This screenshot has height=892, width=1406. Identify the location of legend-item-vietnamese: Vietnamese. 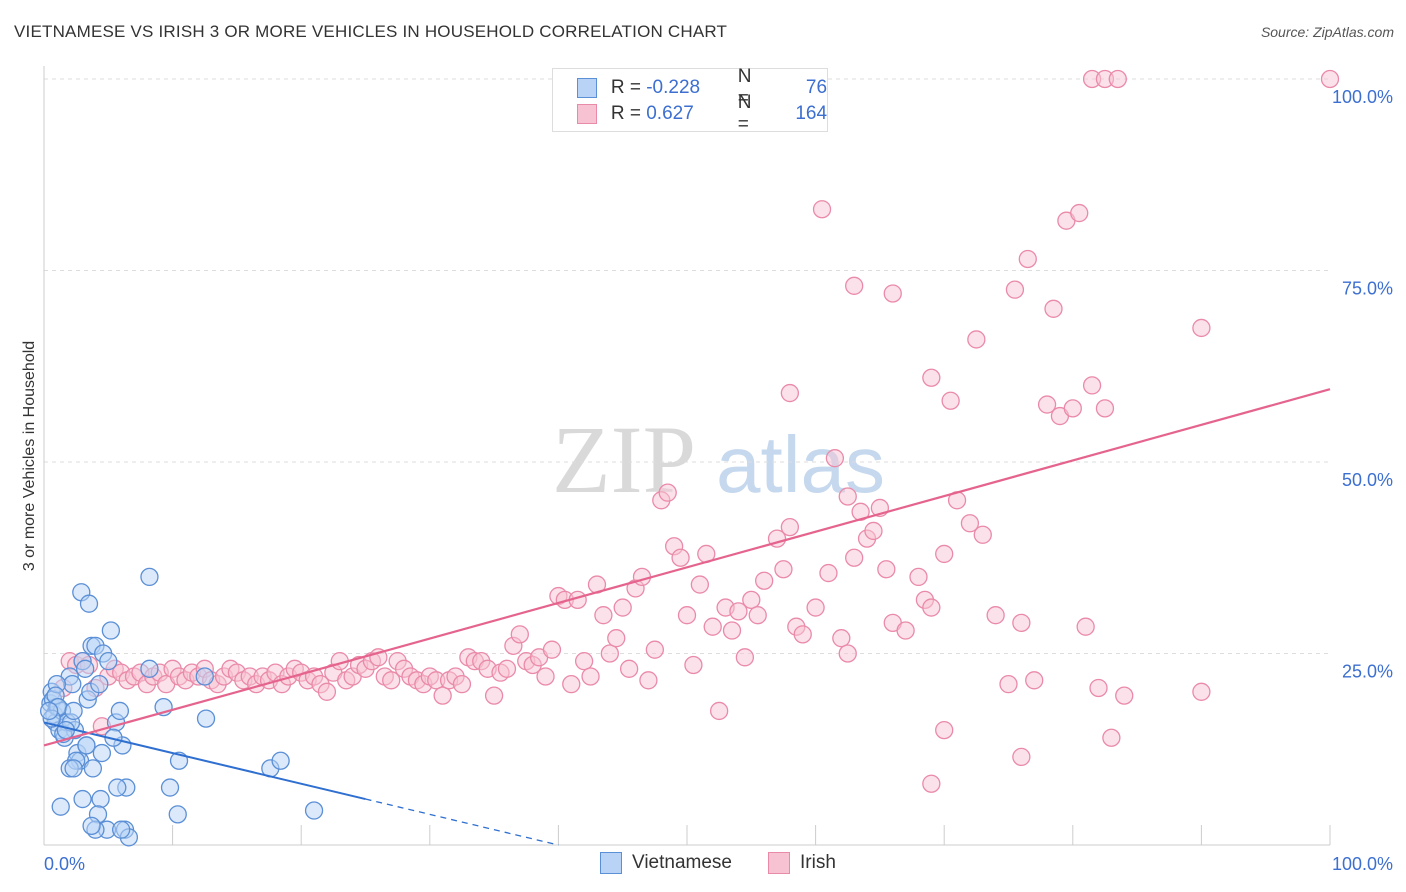
(666, 863).